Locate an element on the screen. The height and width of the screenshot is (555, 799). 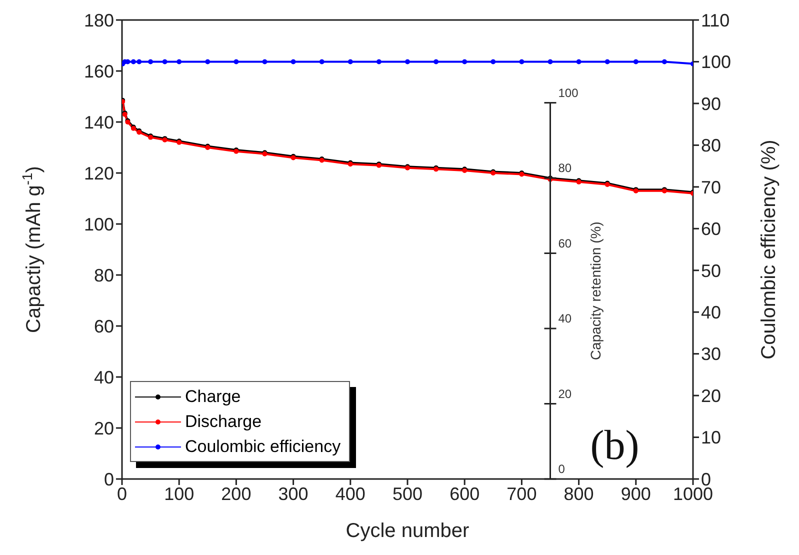
y-tick-label: 140 is located at coordinates (99, 122).